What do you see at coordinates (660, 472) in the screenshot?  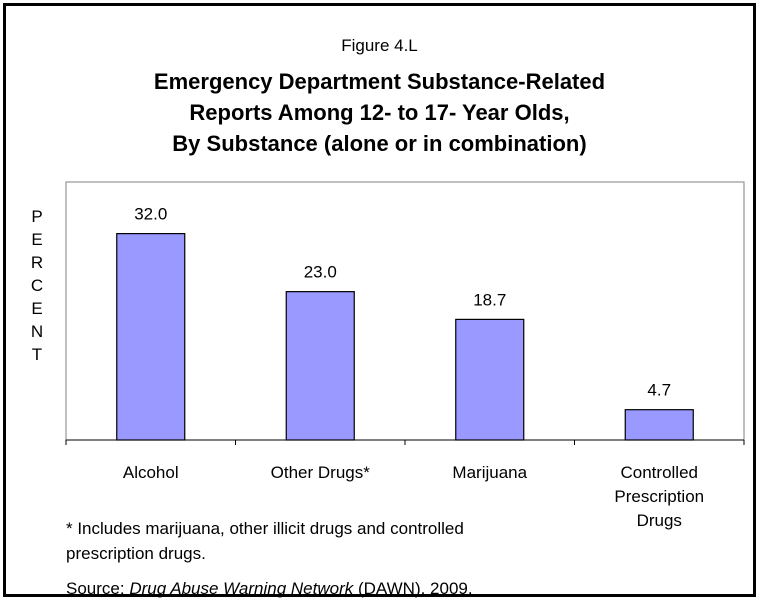 I see `x-tick-label: Controlled` at bounding box center [660, 472].